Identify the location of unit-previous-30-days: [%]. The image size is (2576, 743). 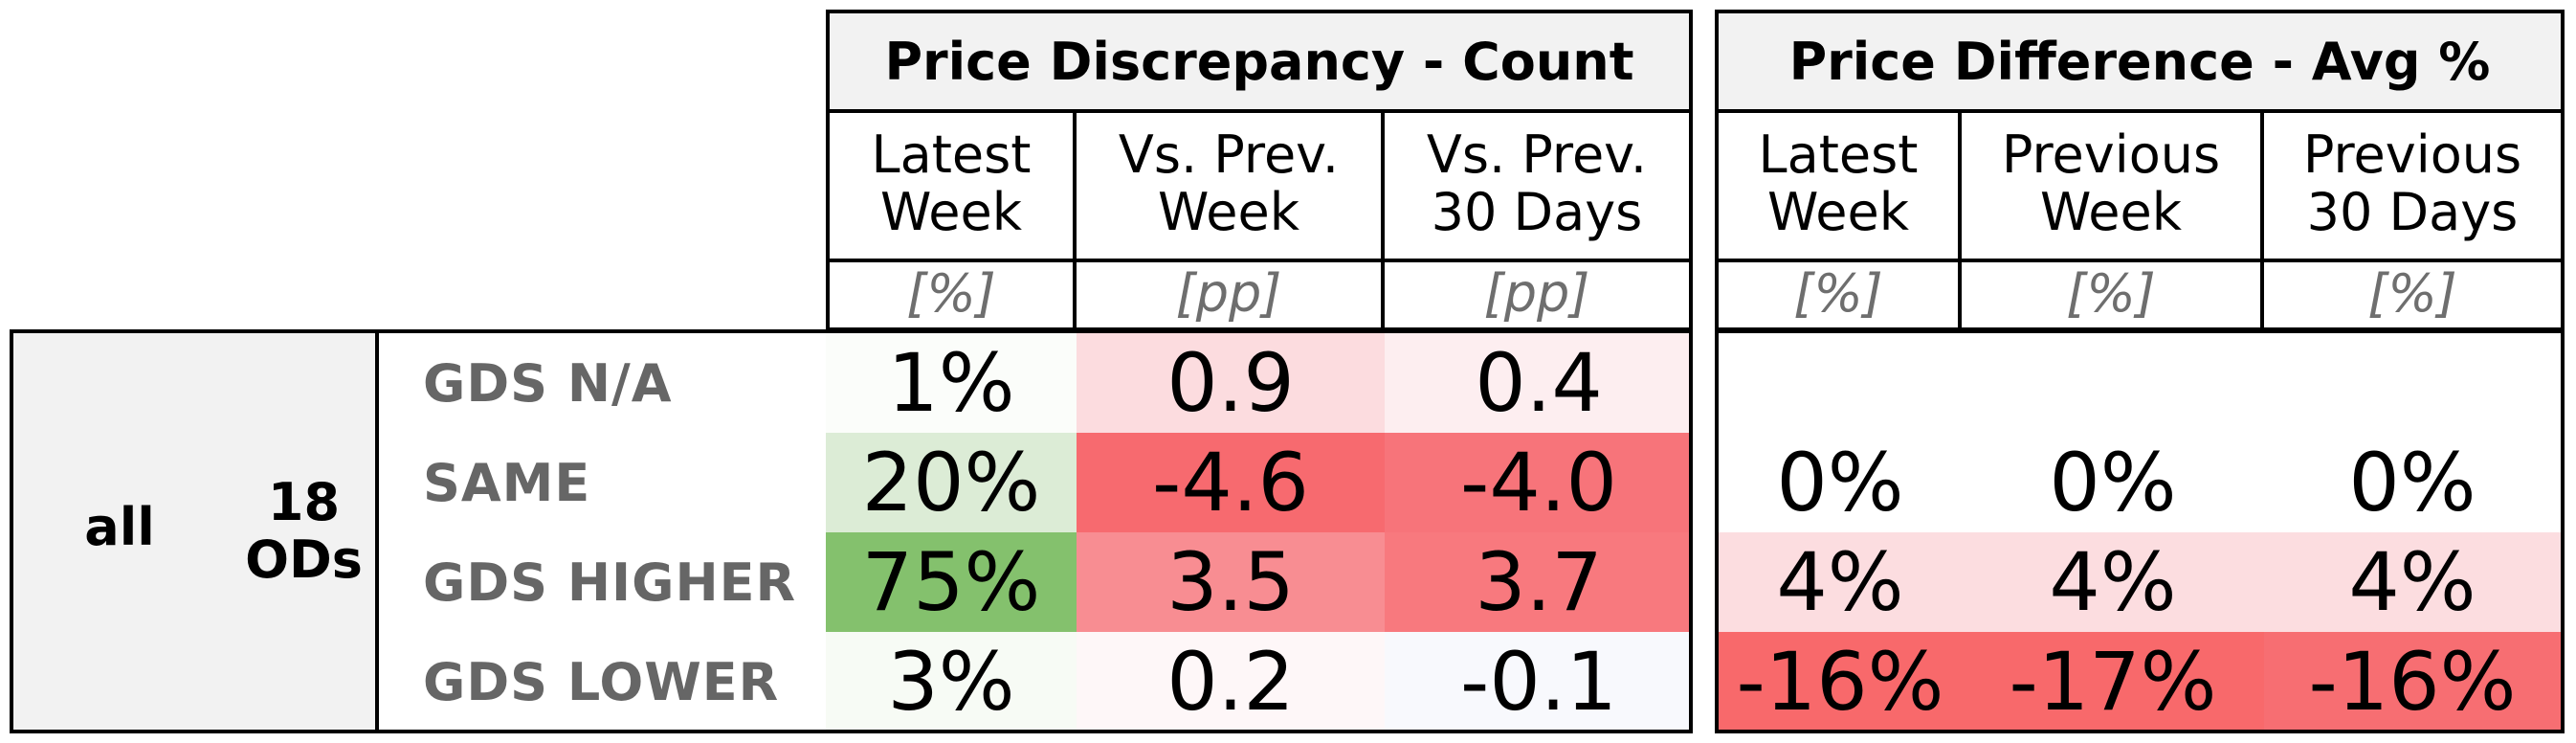
(2412, 295).